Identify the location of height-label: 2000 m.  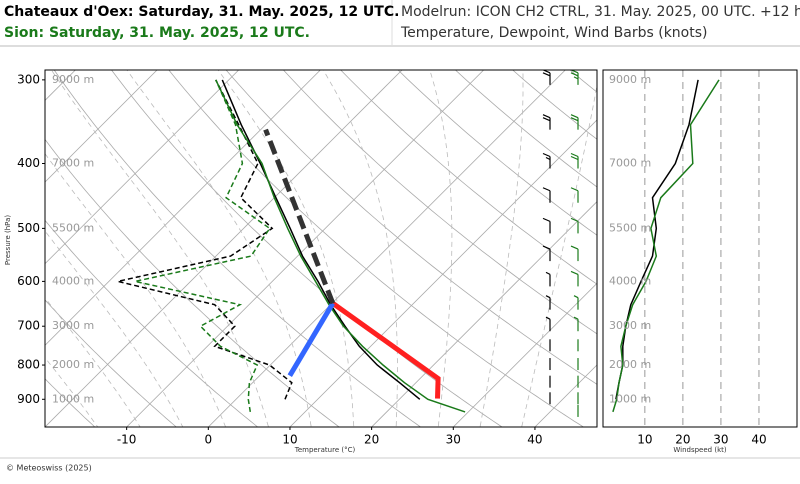
(630, 364).